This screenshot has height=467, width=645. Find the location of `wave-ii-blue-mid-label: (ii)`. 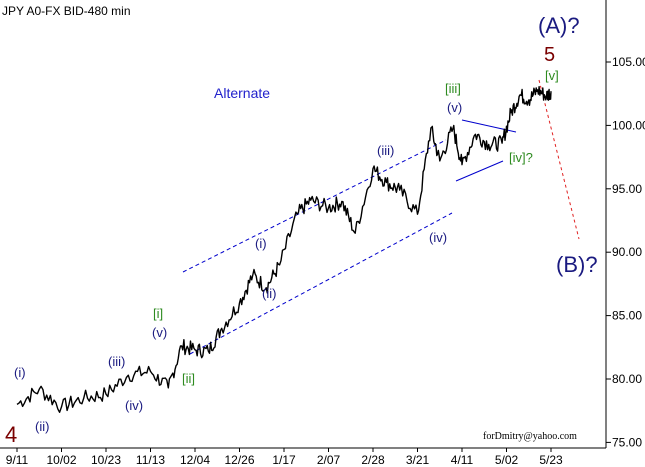

wave-ii-blue-mid-label: (ii) is located at coordinates (269, 293).